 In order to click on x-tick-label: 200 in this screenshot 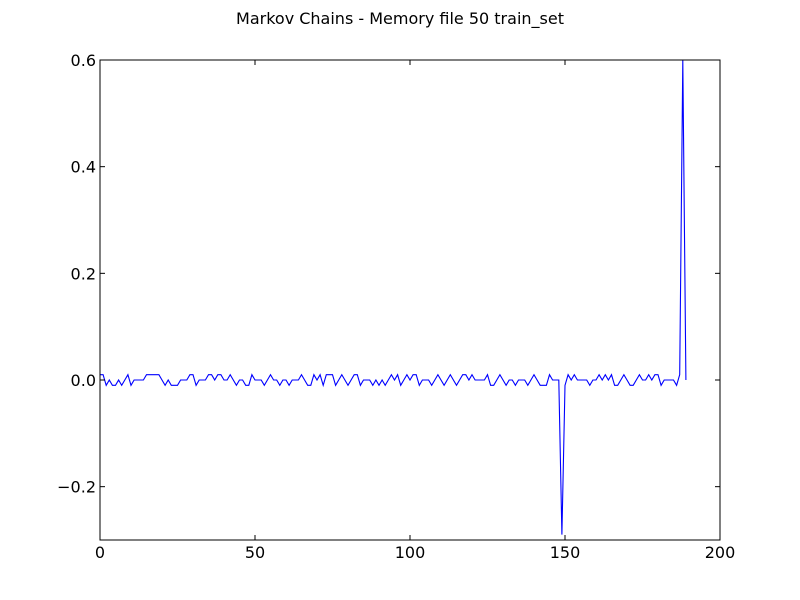, I will do `click(720, 552)`.